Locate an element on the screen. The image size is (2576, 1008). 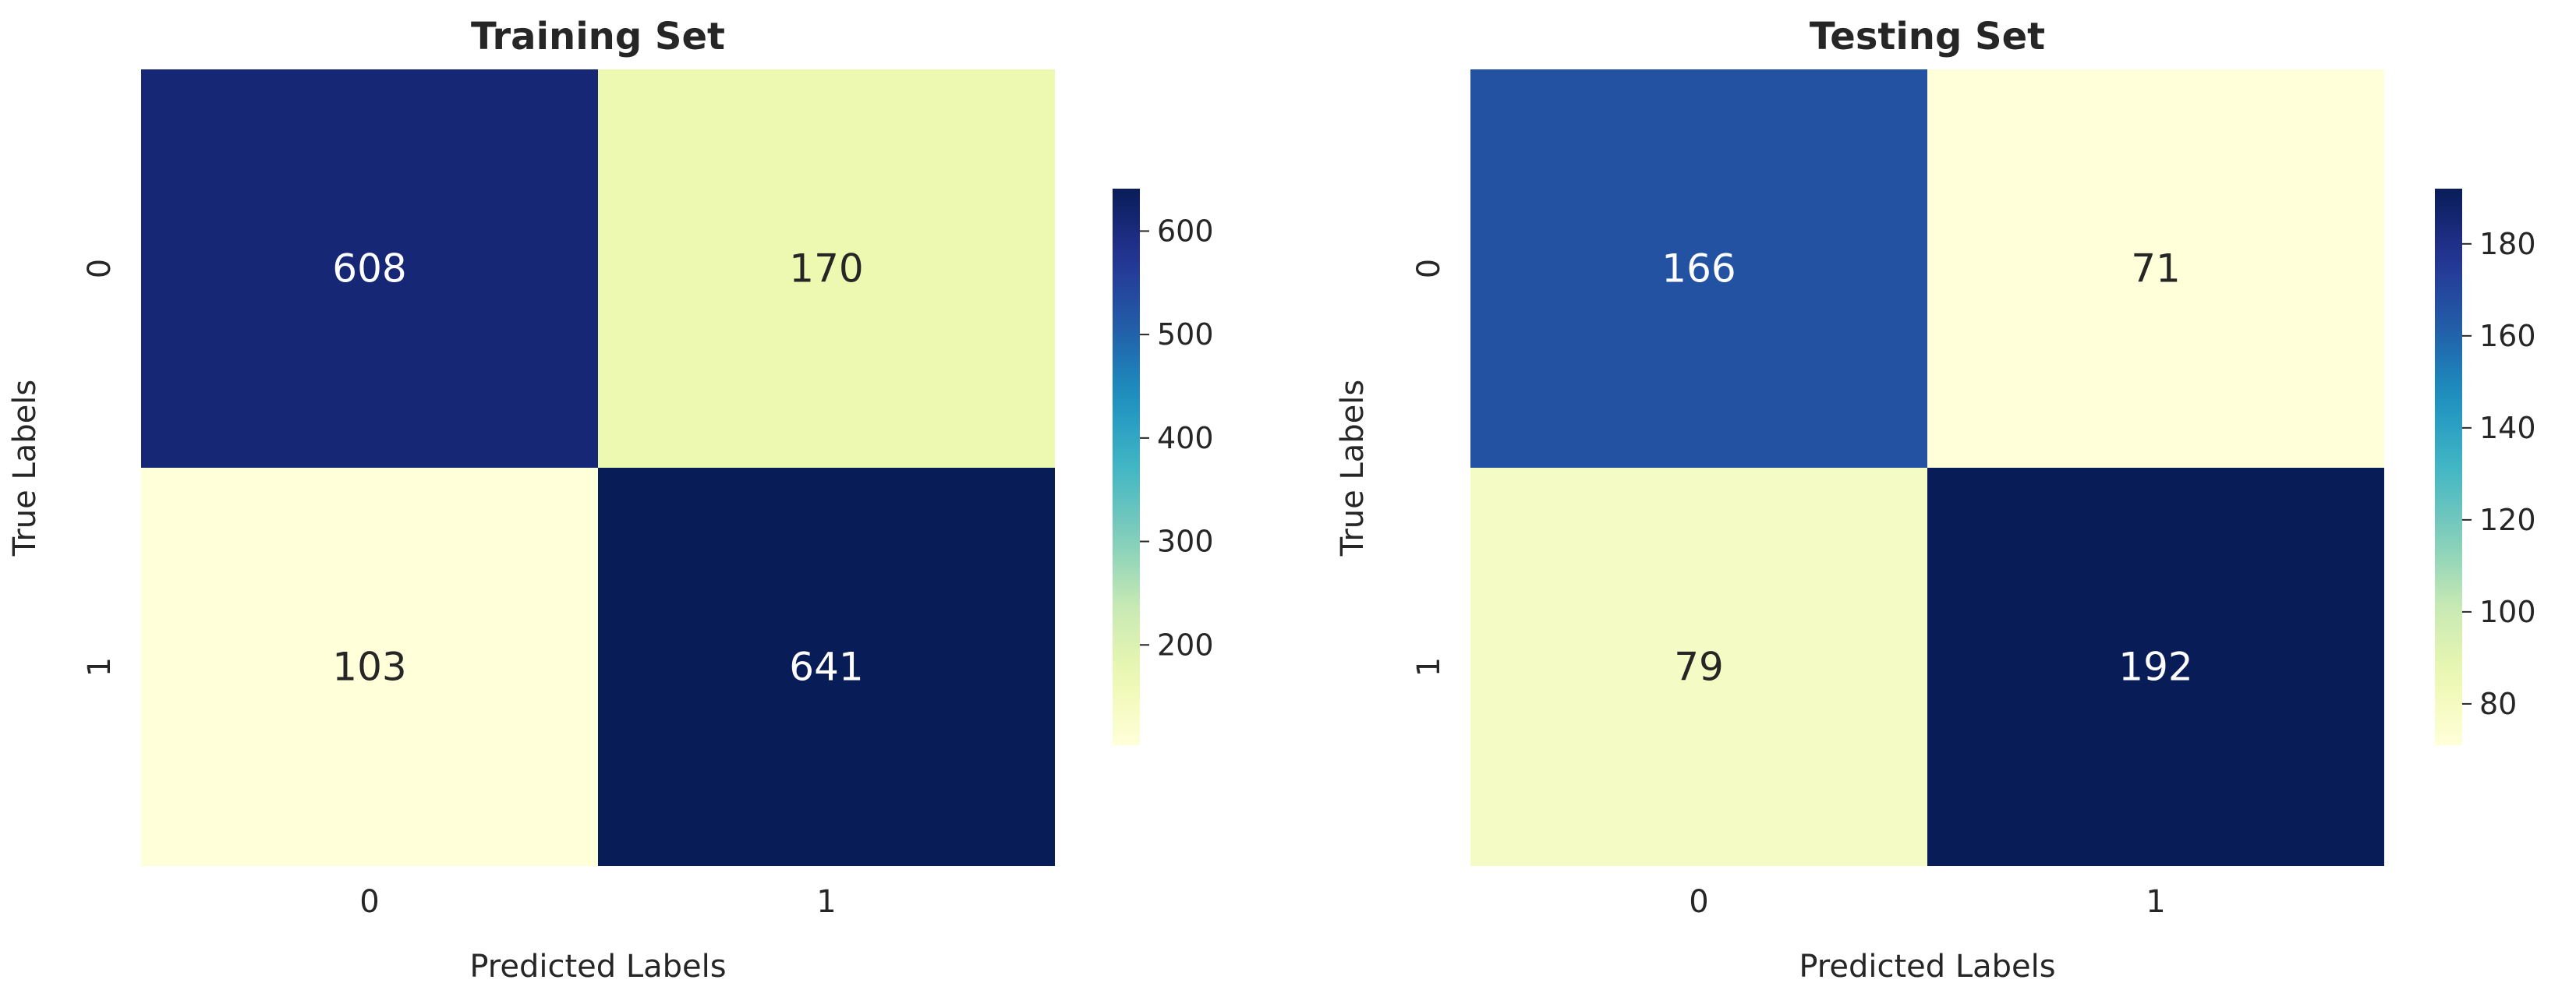
cell-value-label: 192 is located at coordinates (2155, 667).